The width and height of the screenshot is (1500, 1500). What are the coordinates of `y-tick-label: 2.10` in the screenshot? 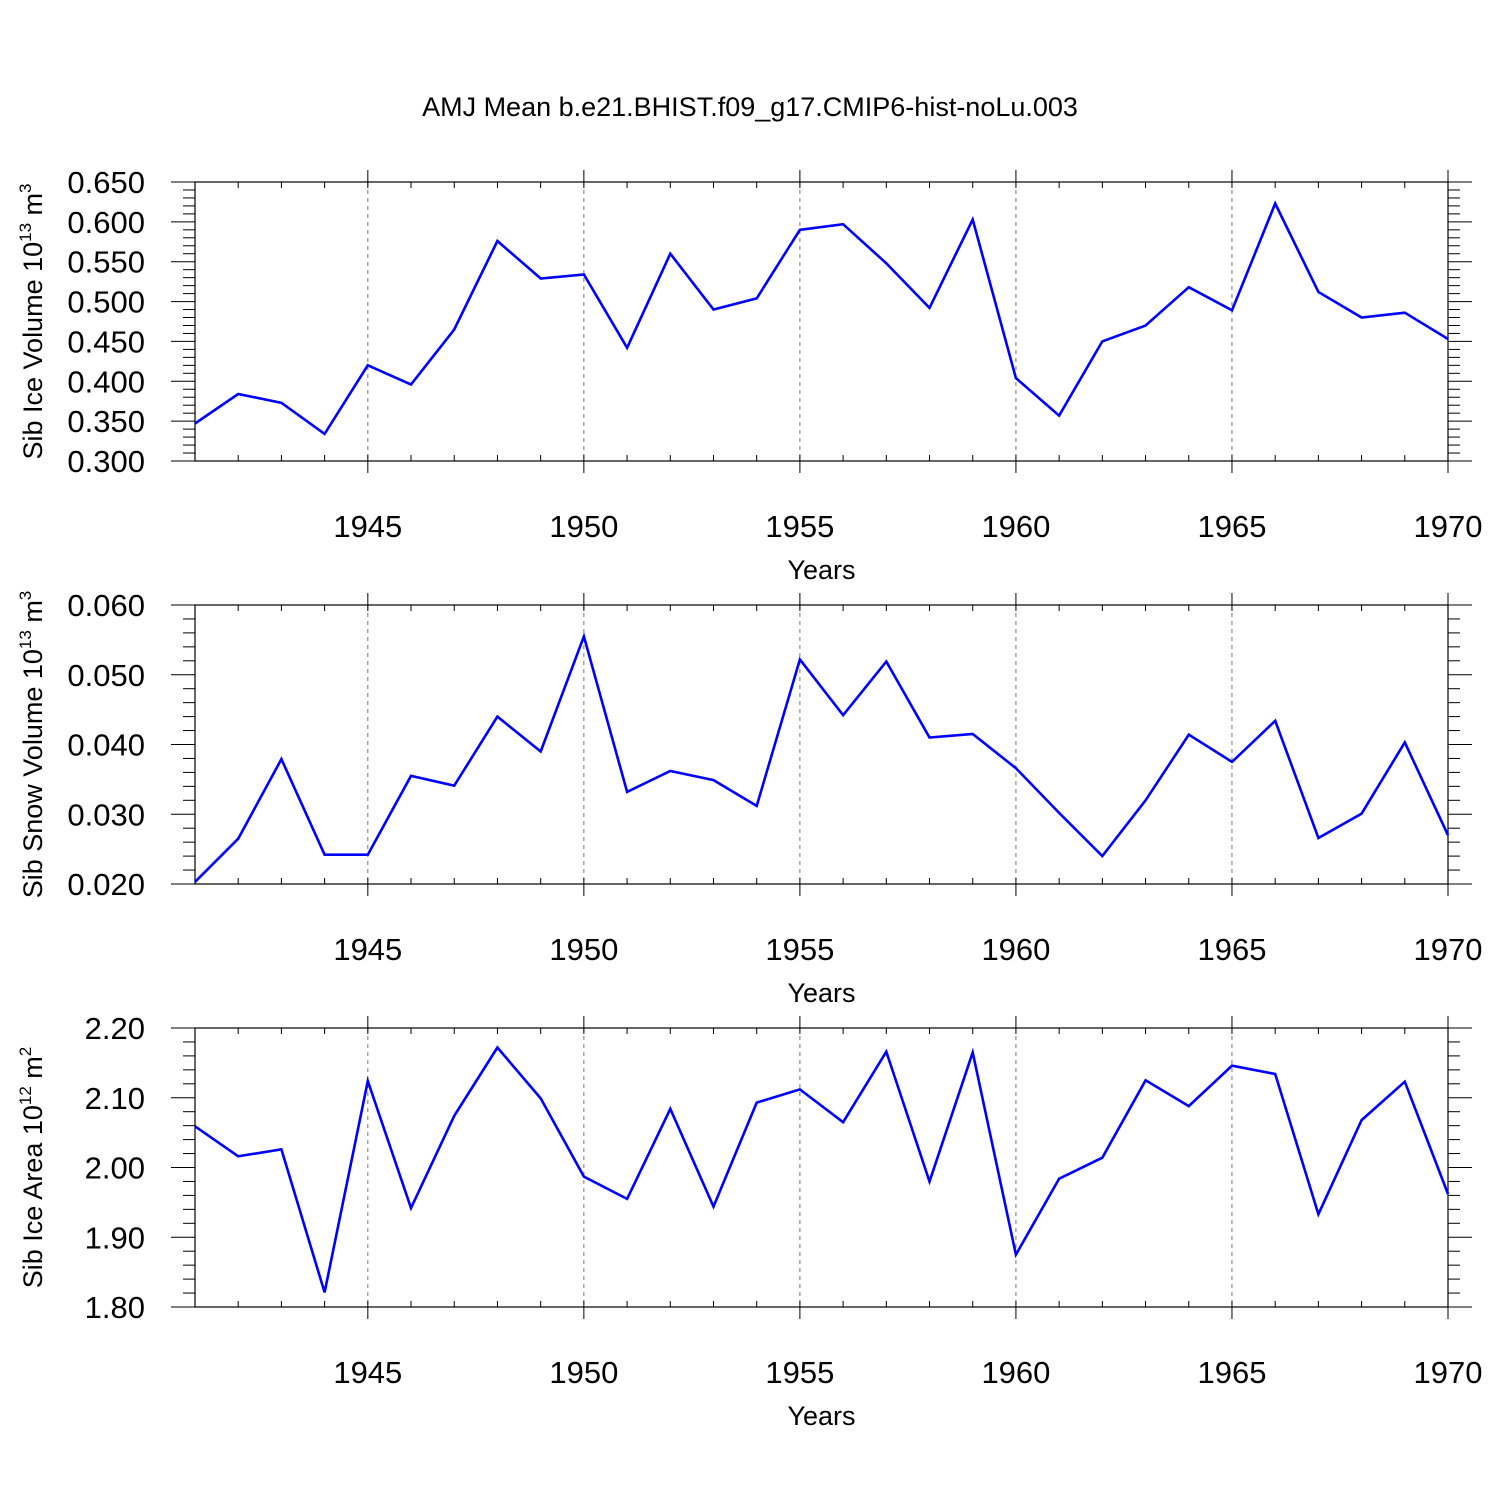 It's located at (115, 1098).